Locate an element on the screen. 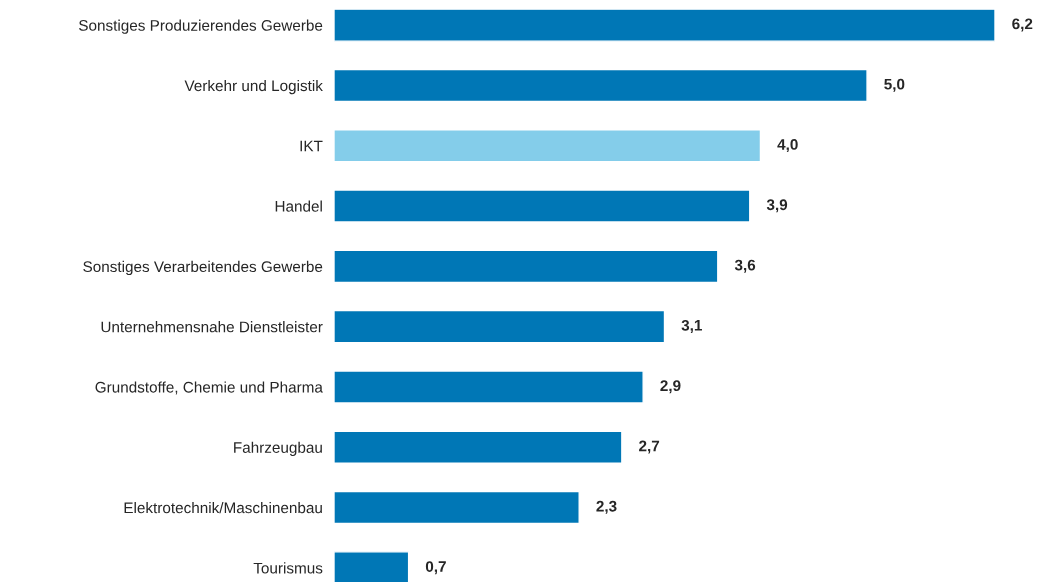  y-tick-label: Handel is located at coordinates (298, 206).